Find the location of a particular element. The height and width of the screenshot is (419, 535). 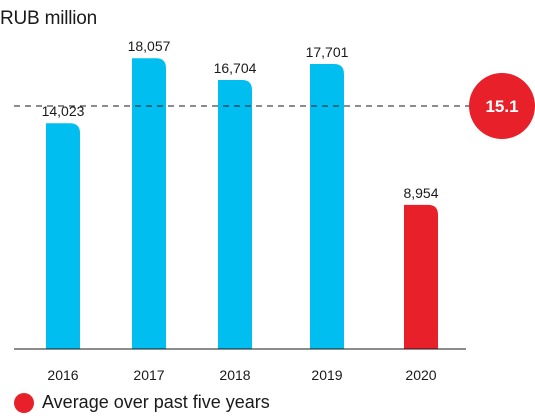

bar-2016 is located at coordinates (63, 236).